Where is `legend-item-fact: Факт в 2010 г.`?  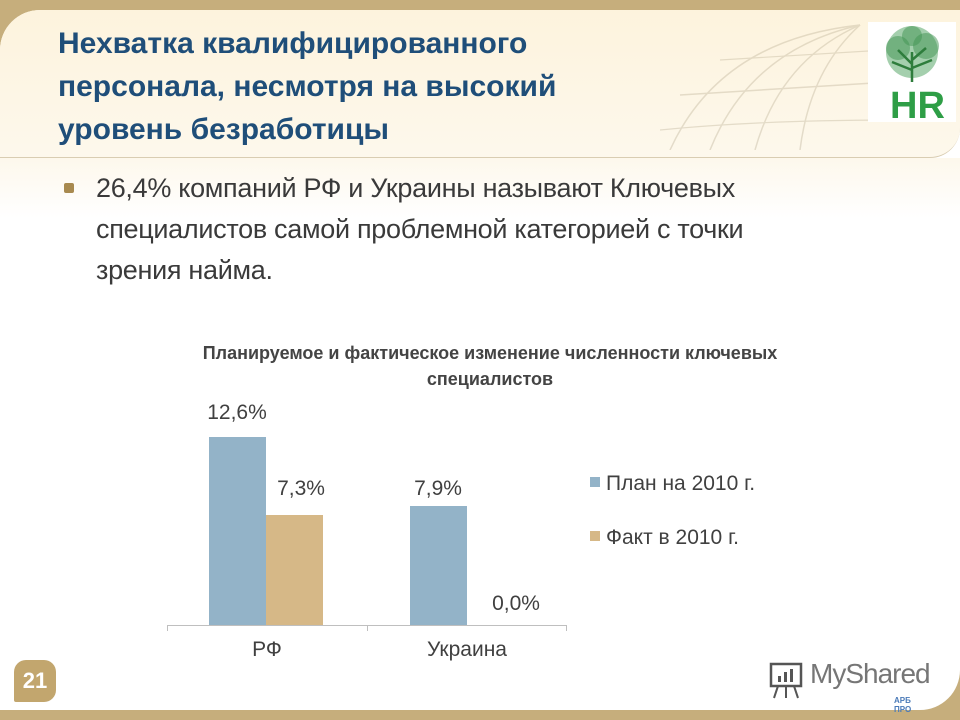 legend-item-fact: Факт в 2010 г. is located at coordinates (664, 538).